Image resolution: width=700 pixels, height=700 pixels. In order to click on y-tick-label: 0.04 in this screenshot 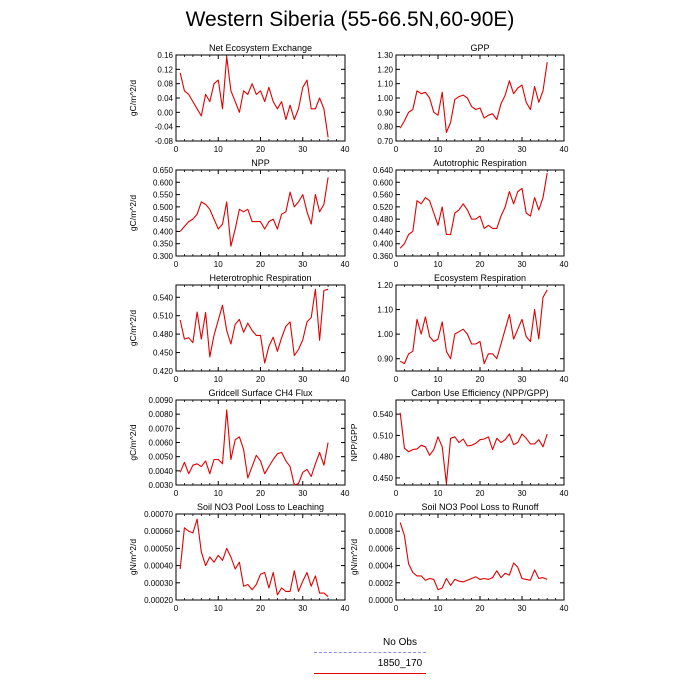, I will do `click(165, 98)`.